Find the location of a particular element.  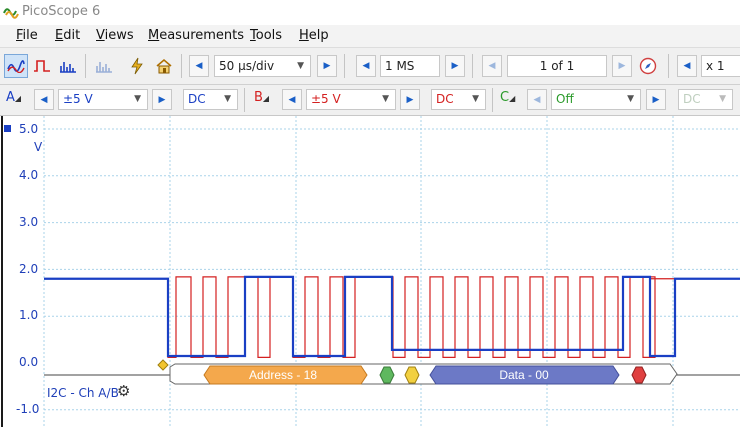

channel-a-coupling-value: DC is located at coordinates (197, 99).